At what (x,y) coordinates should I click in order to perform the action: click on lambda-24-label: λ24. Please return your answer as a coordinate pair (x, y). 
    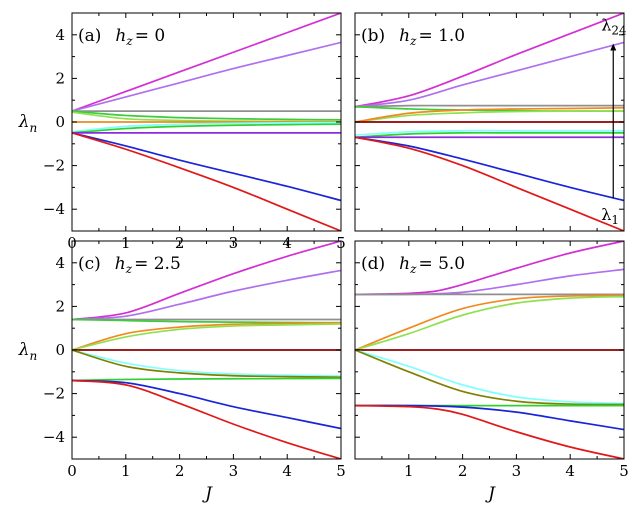
    Looking at the image, I should click on (614, 26).